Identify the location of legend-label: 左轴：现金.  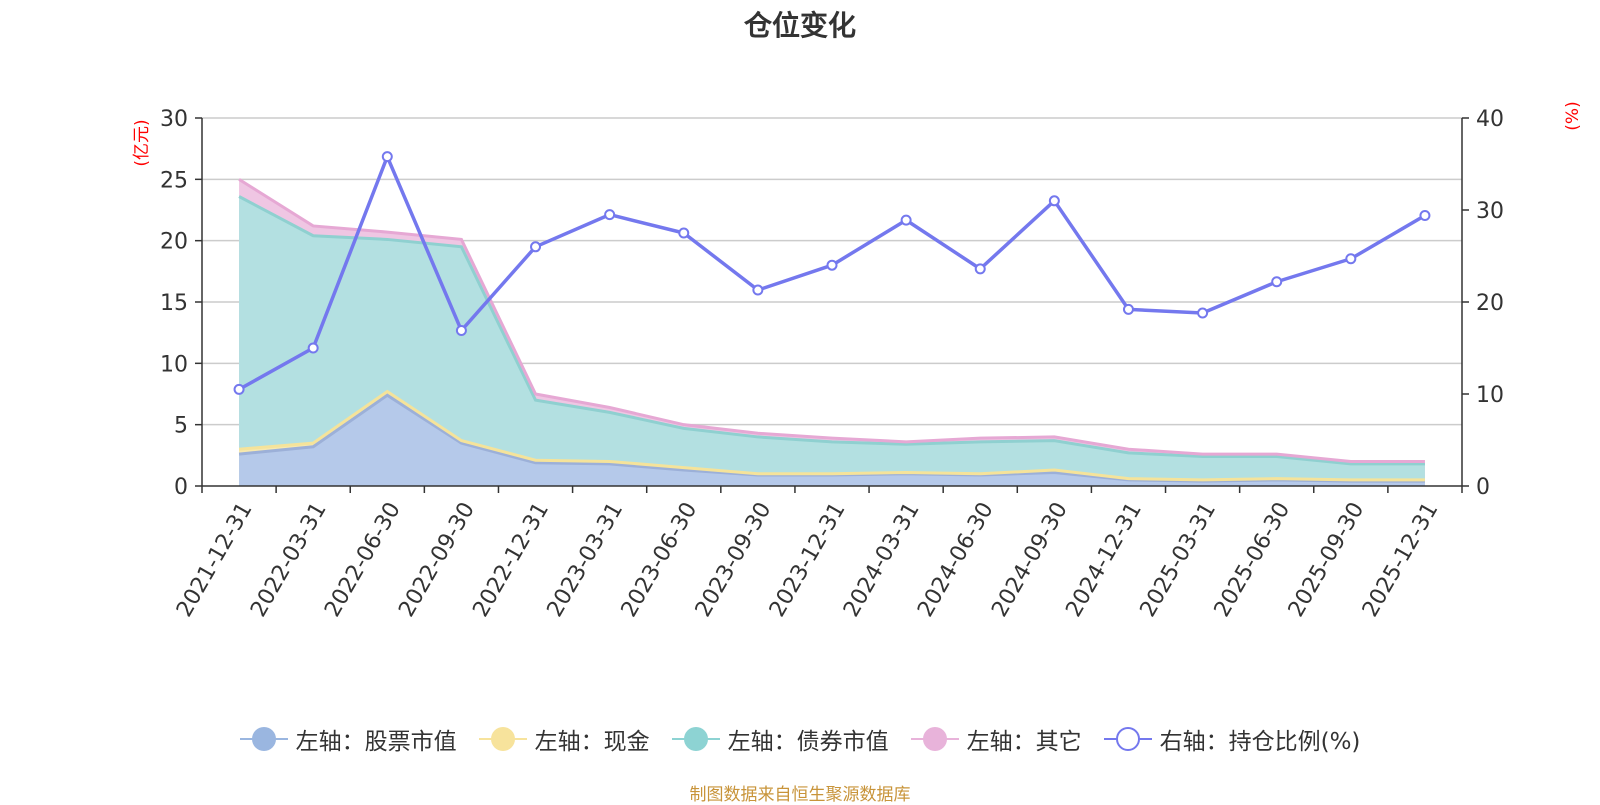
(592, 742).